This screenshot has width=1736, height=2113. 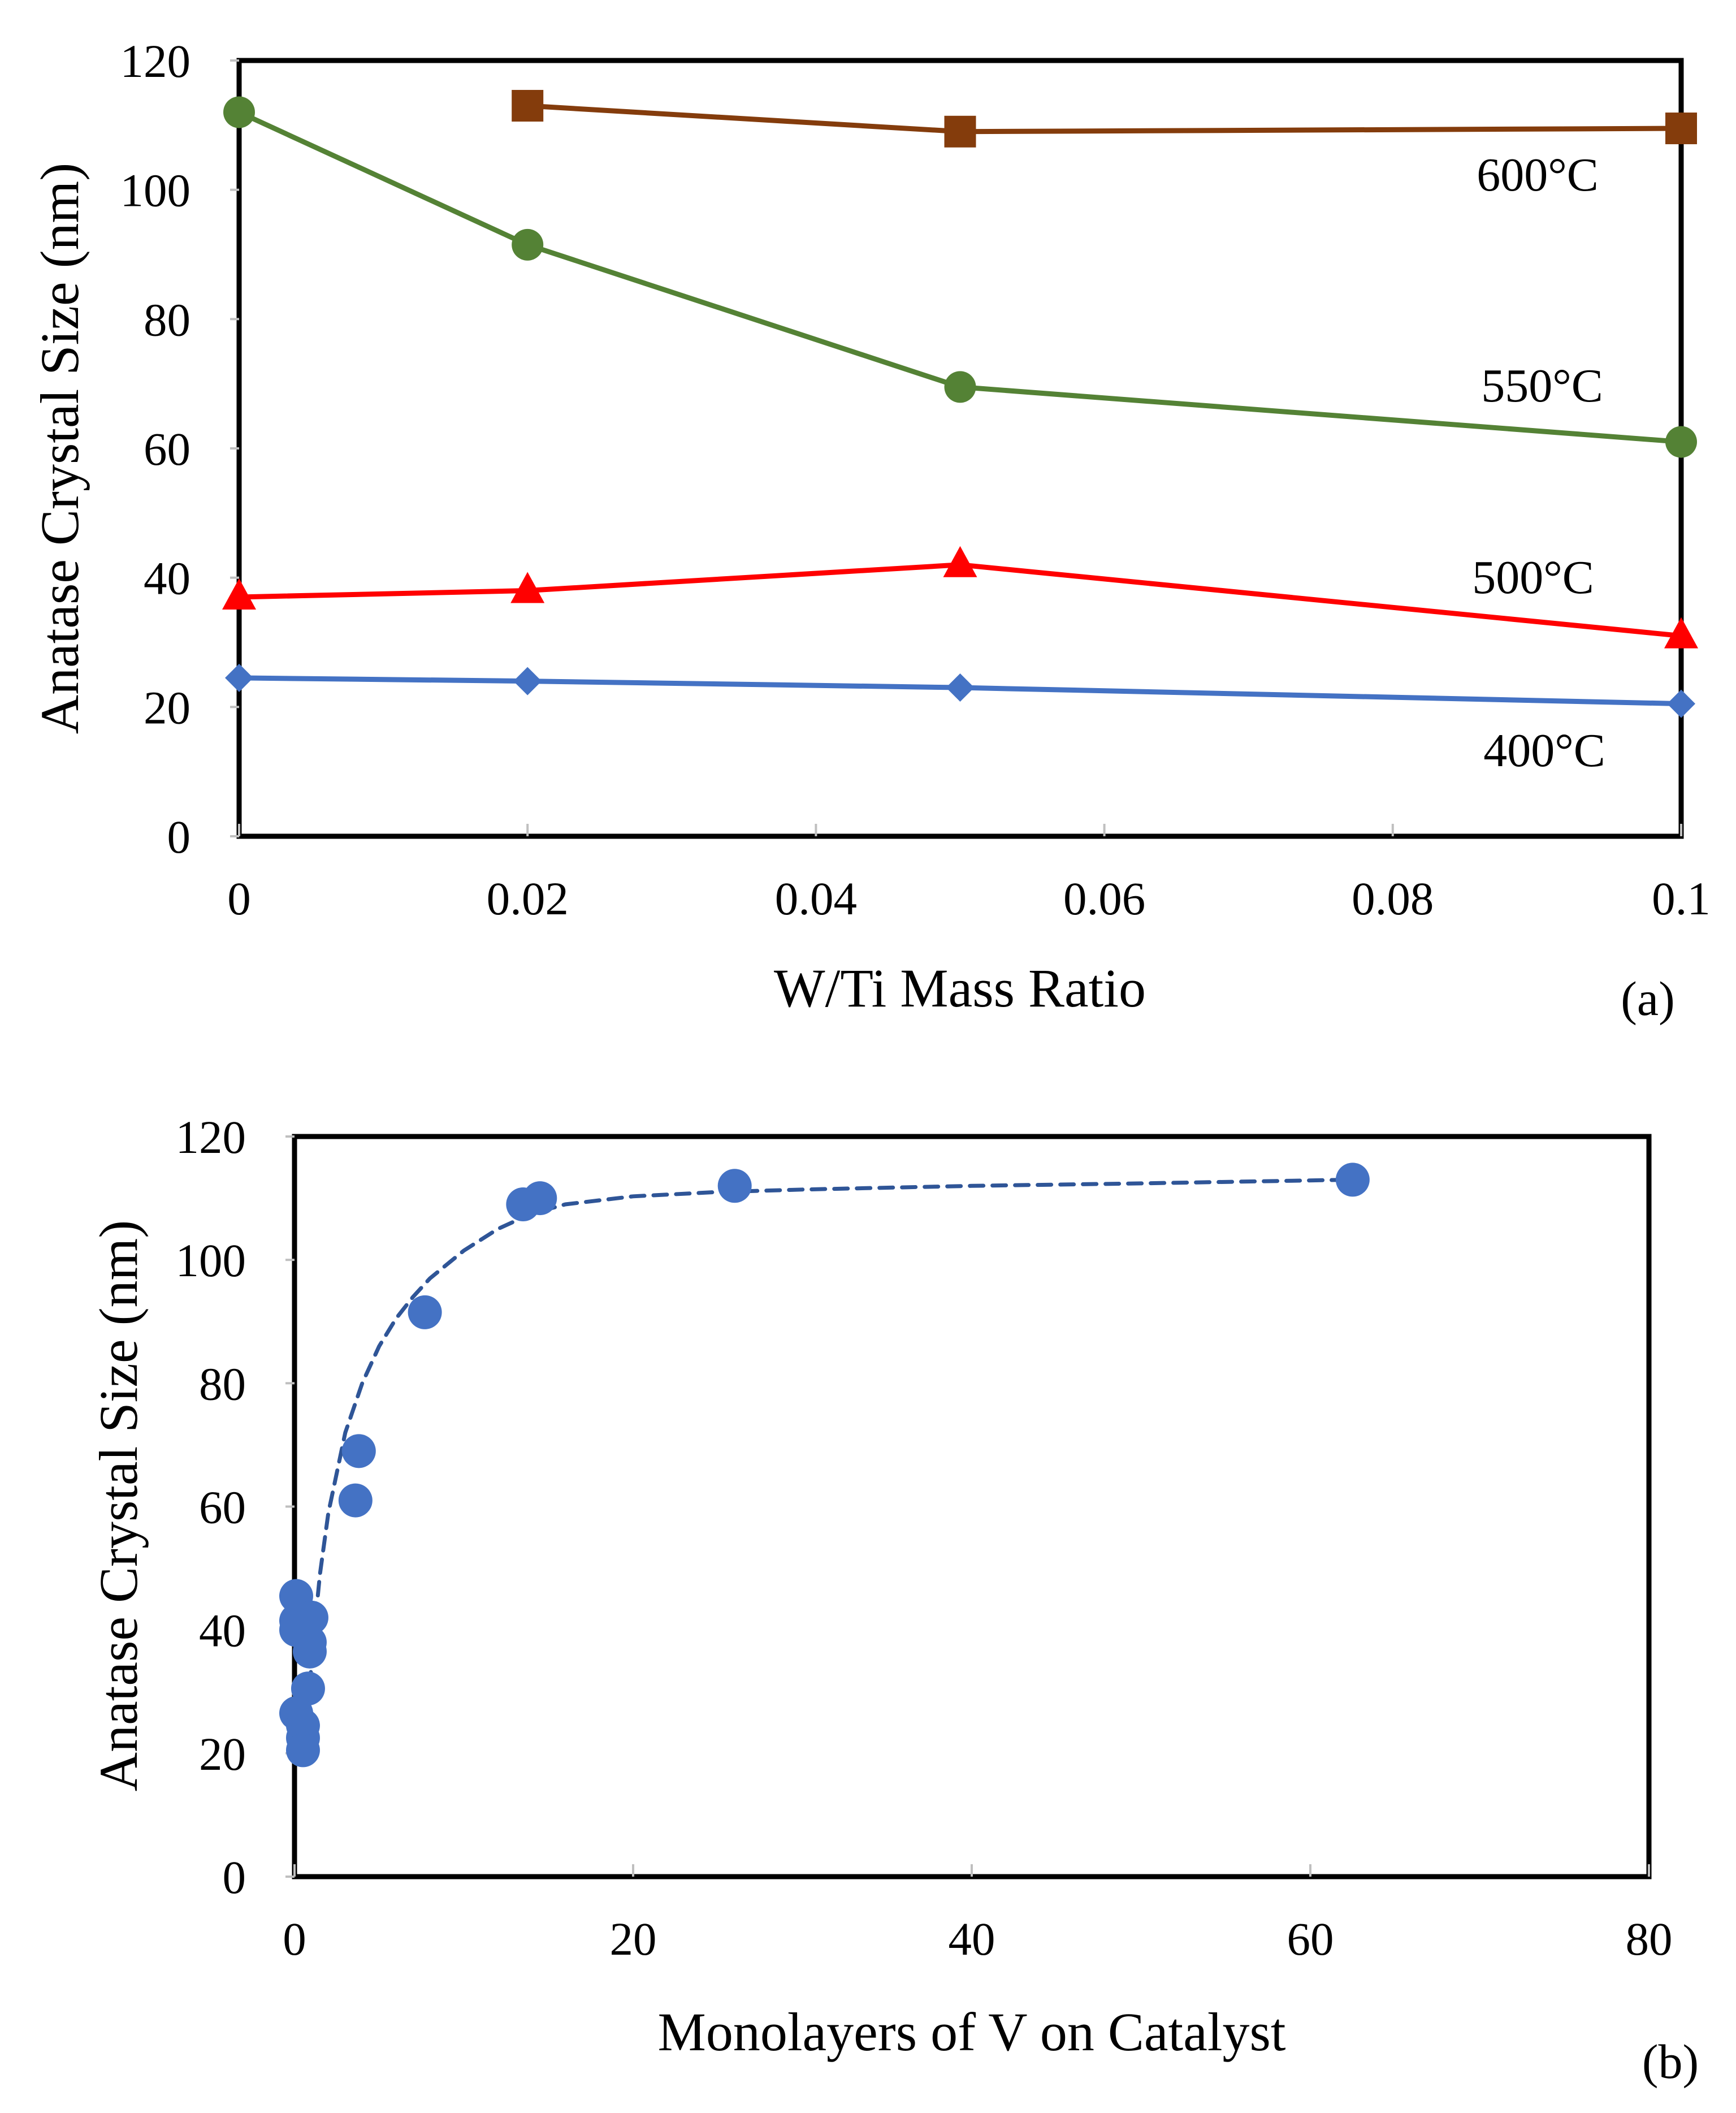 I want to click on chart-a-y-tick-label: 20, so click(x=167, y=707).